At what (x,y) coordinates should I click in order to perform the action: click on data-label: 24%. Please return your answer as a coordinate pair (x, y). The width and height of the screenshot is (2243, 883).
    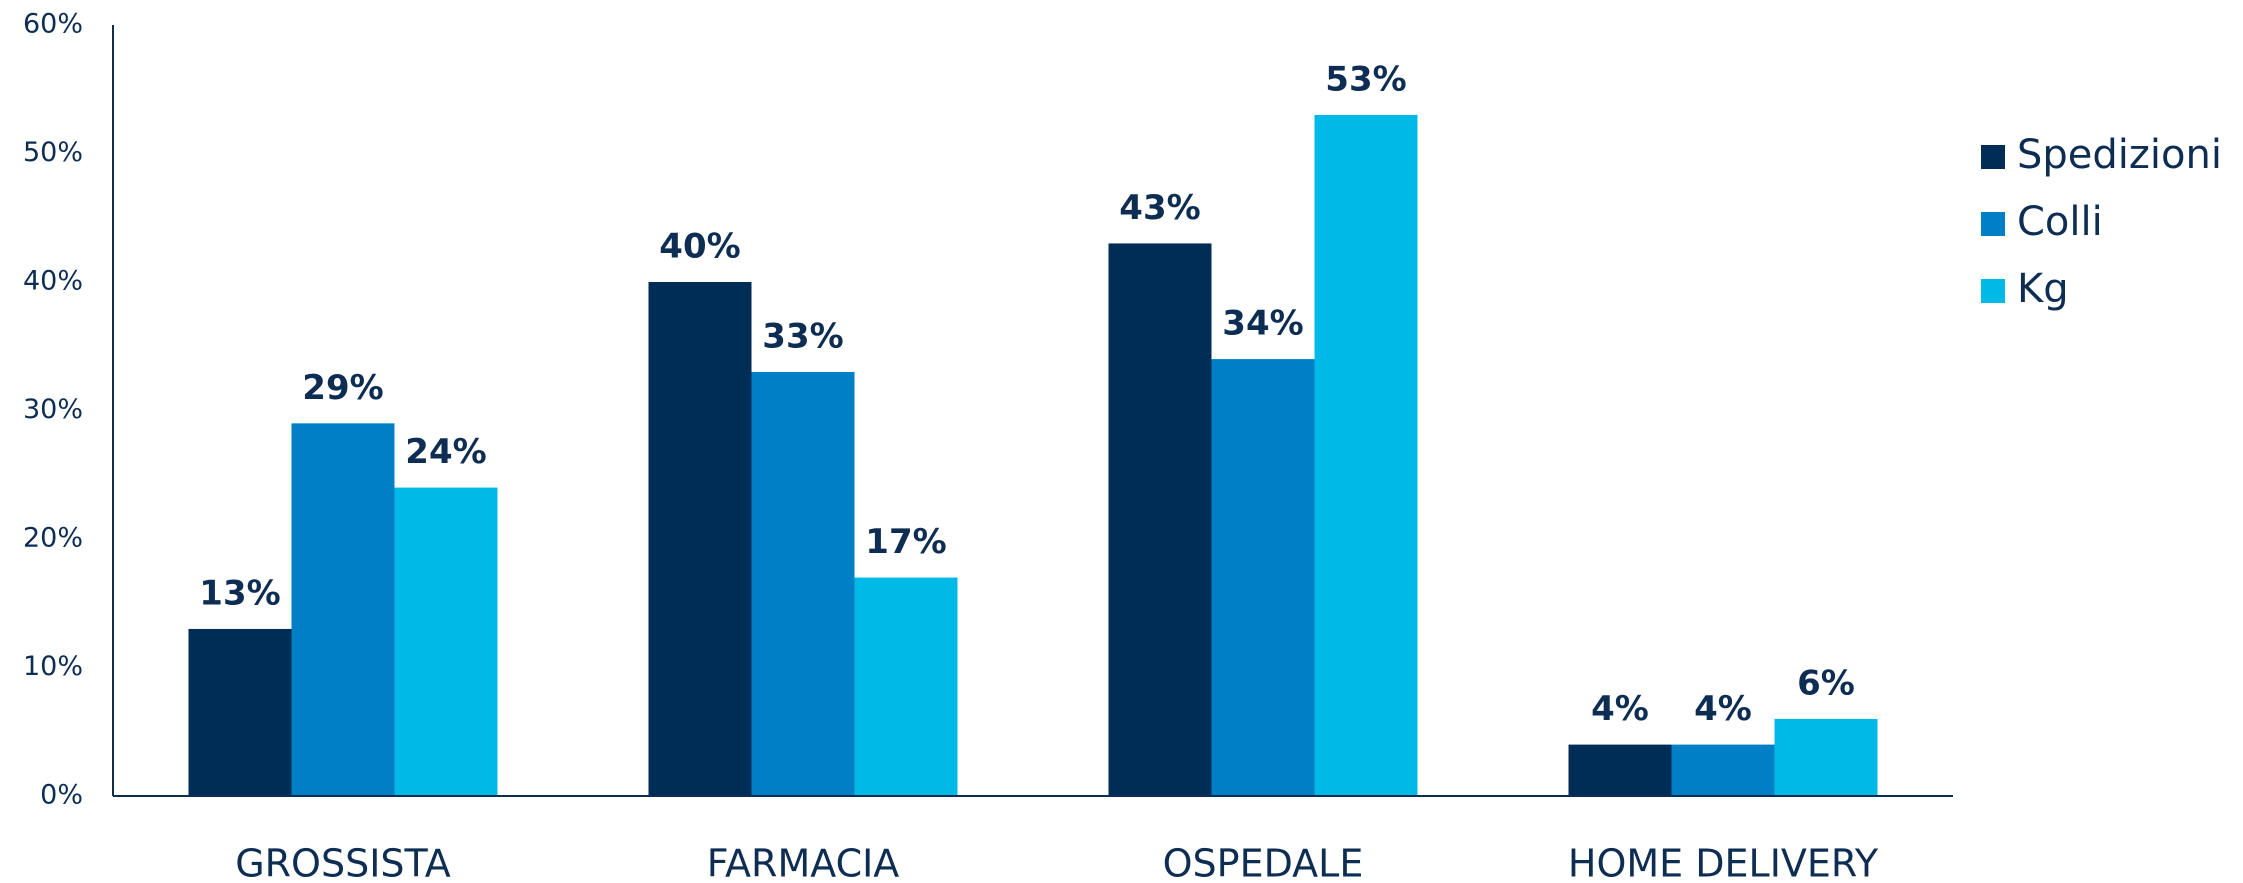
    Looking at the image, I should click on (445, 452).